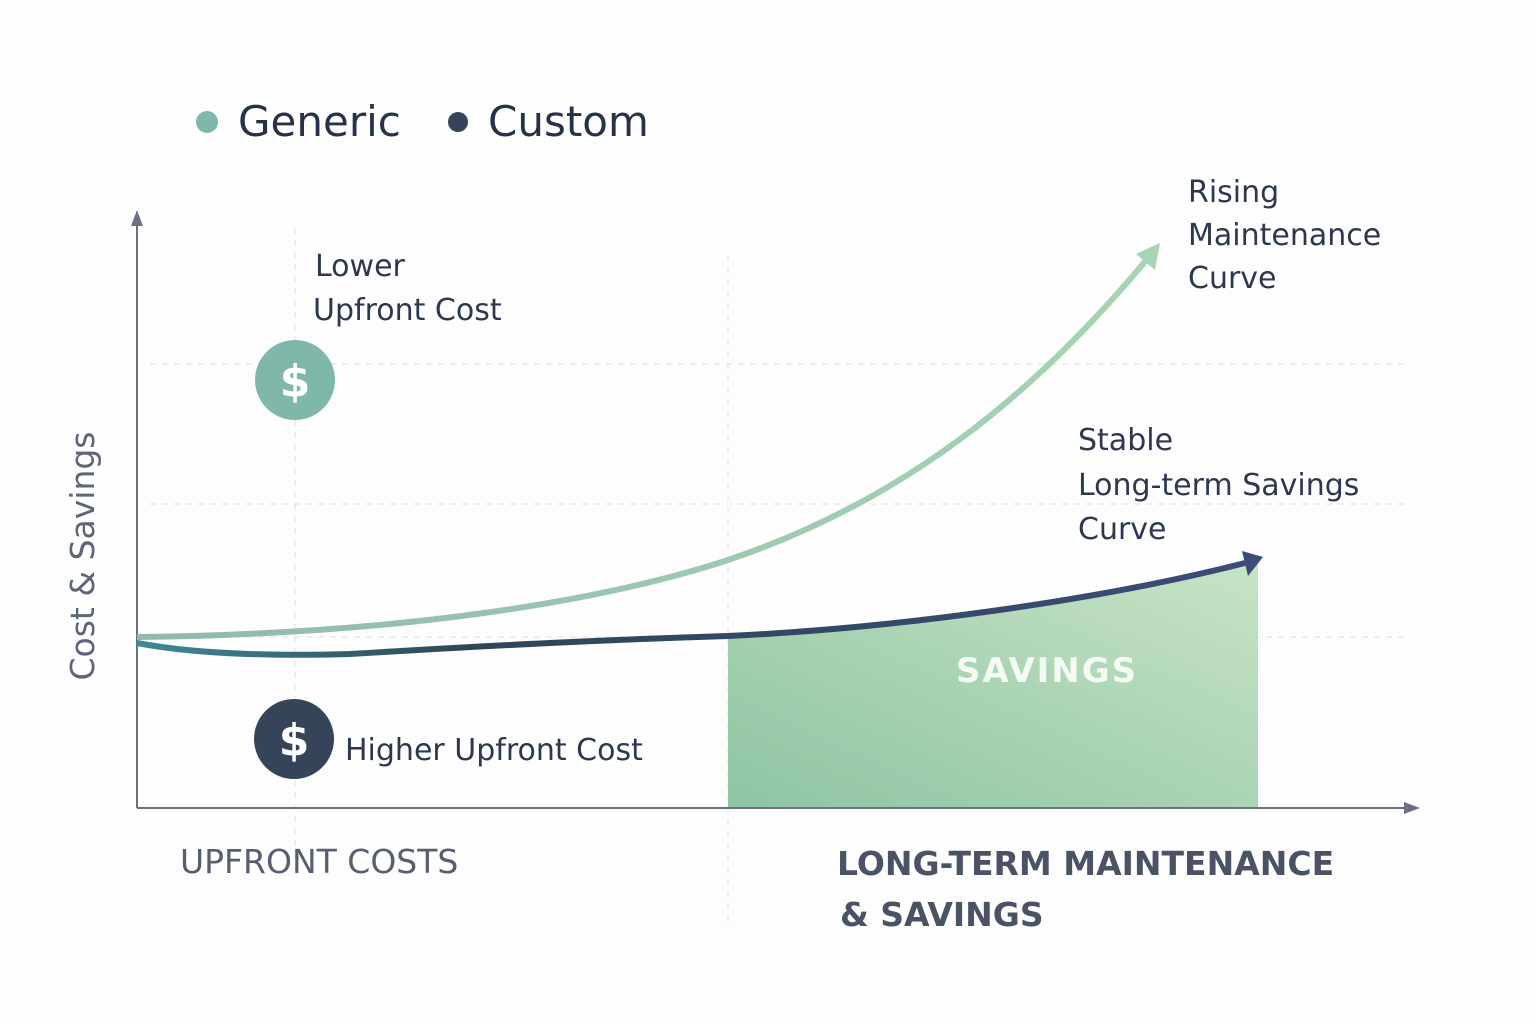 The image size is (1536, 1024). Describe the element at coordinates (1223, 485) in the screenshot. I see `stable-curve-annotation: Stable Long-term Savings Curve` at that location.